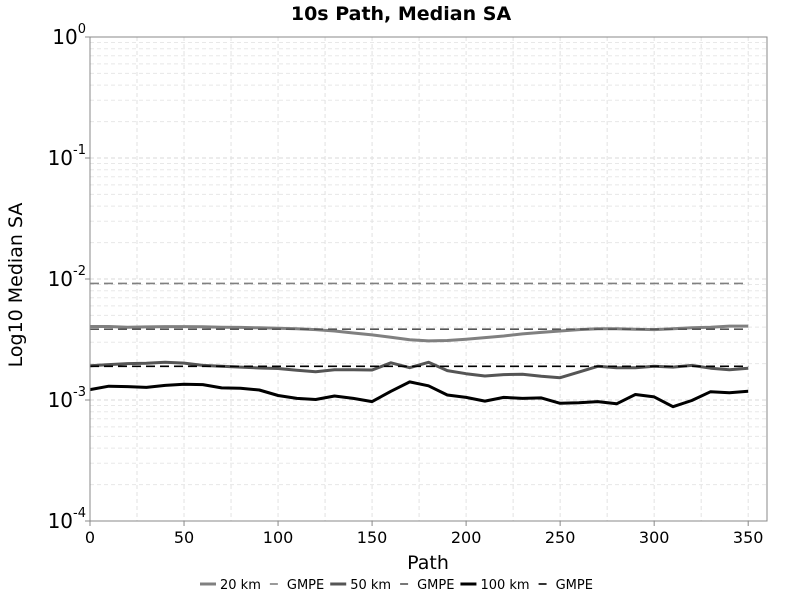 The image size is (800, 600). I want to click on x-tick-label: 350, so click(748, 537).